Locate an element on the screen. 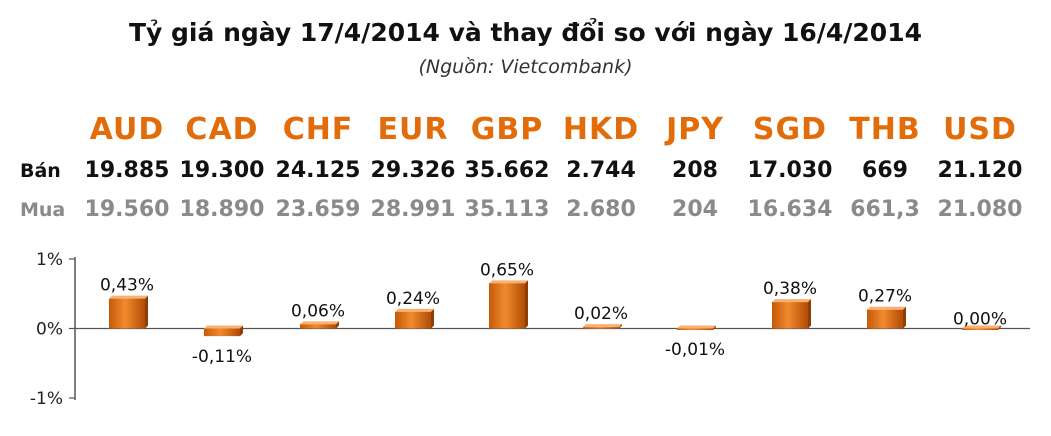 The image size is (1051, 436). bar-thb: 0,27% is located at coordinates (885, 308).